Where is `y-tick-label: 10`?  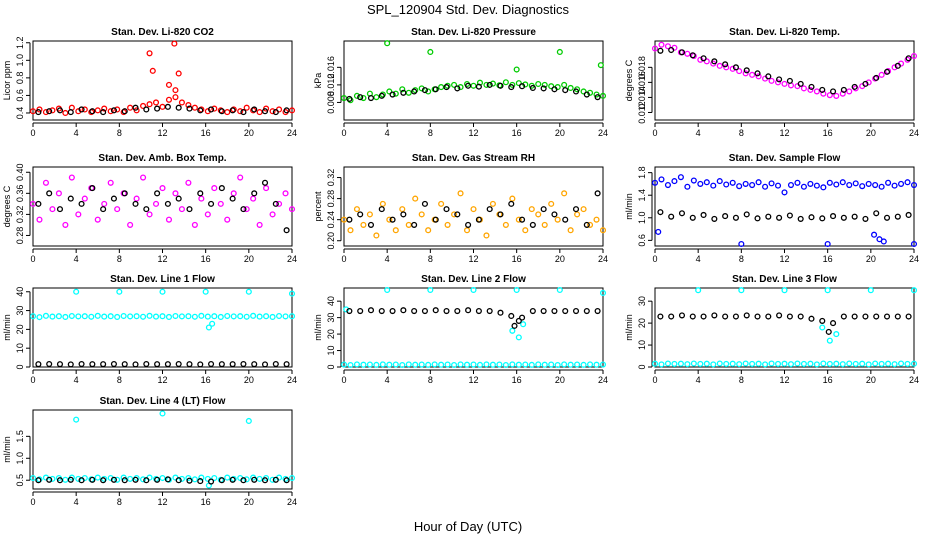
y-tick-label: 10 is located at coordinates (331, 351).